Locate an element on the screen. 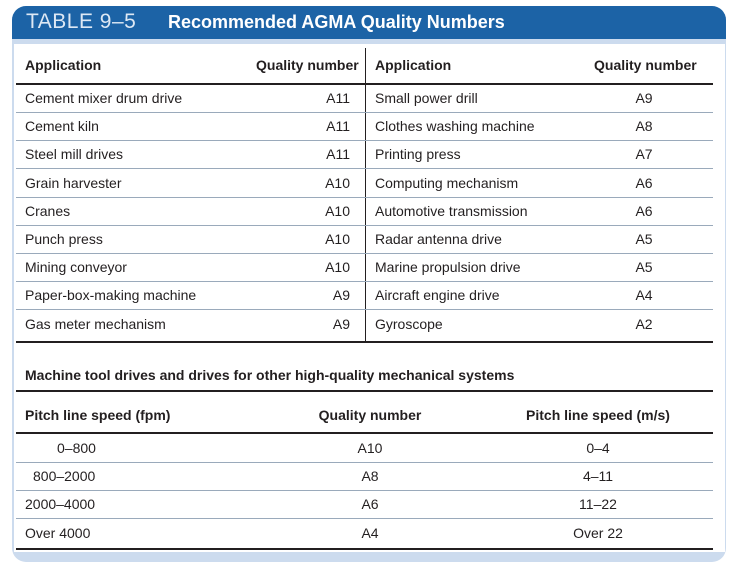 The image size is (734, 569). title-bar is located at coordinates (369, 22).